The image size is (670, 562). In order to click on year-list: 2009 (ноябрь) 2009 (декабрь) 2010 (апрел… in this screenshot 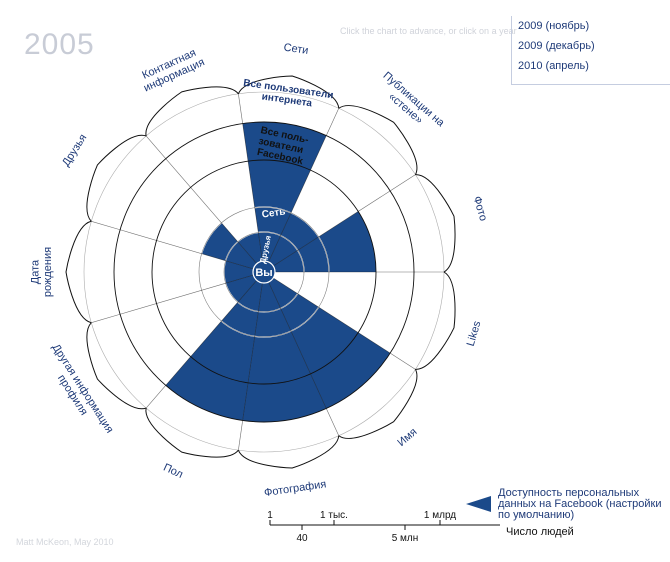, I will do `click(590, 50)`.